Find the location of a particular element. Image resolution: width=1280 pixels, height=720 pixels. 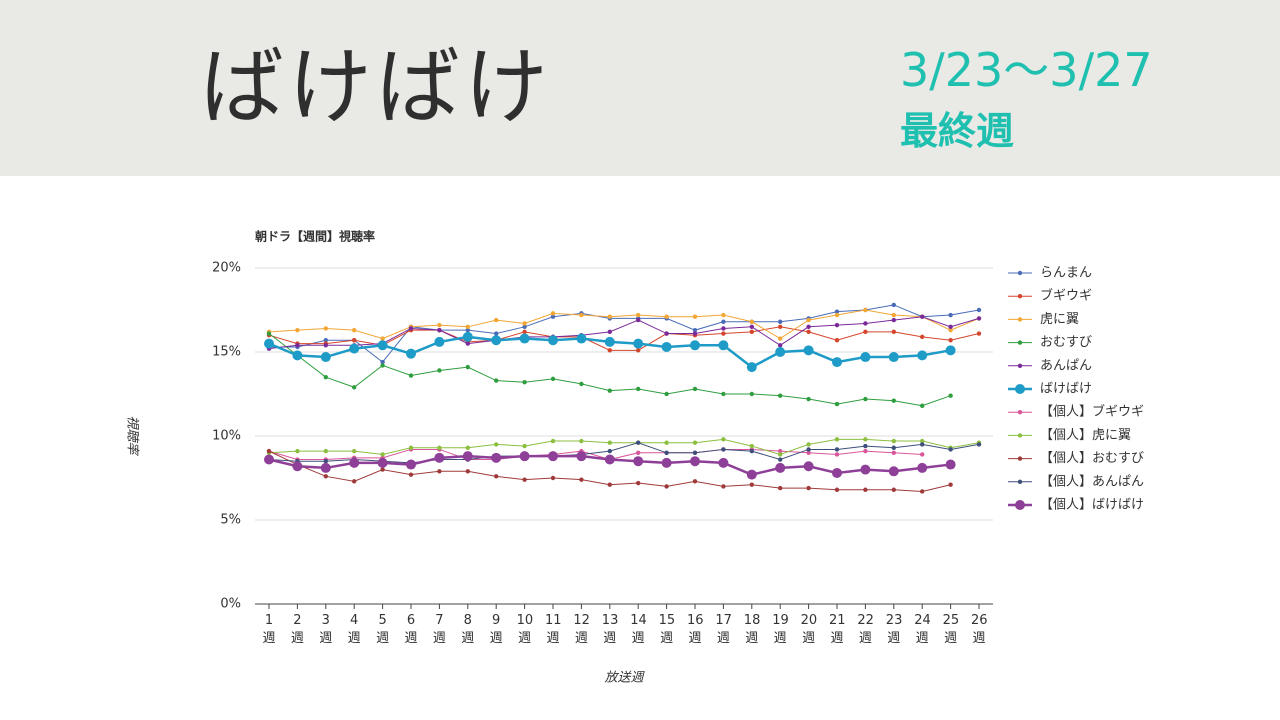

y-tick-label: 0% is located at coordinates (230, 604).